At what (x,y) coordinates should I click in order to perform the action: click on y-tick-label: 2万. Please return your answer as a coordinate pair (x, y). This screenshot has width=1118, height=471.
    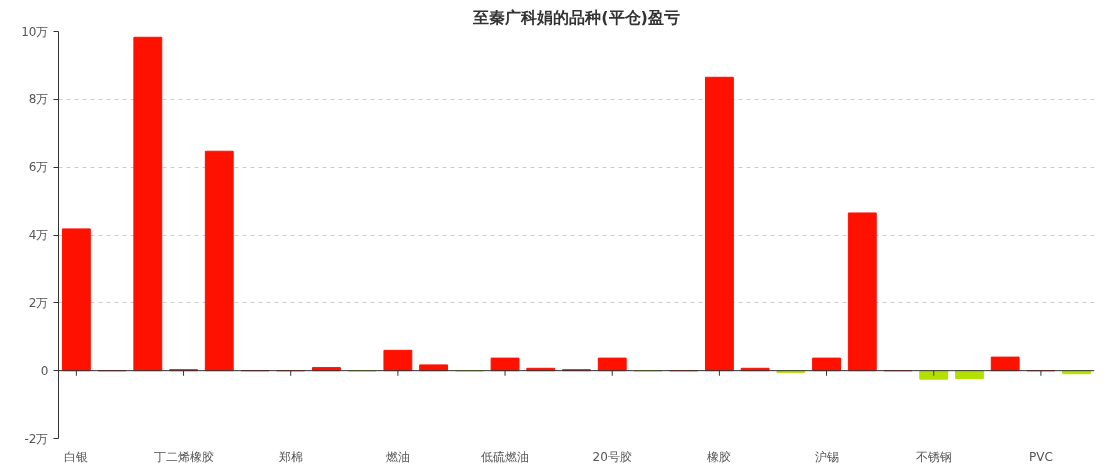
    Looking at the image, I should click on (38, 302).